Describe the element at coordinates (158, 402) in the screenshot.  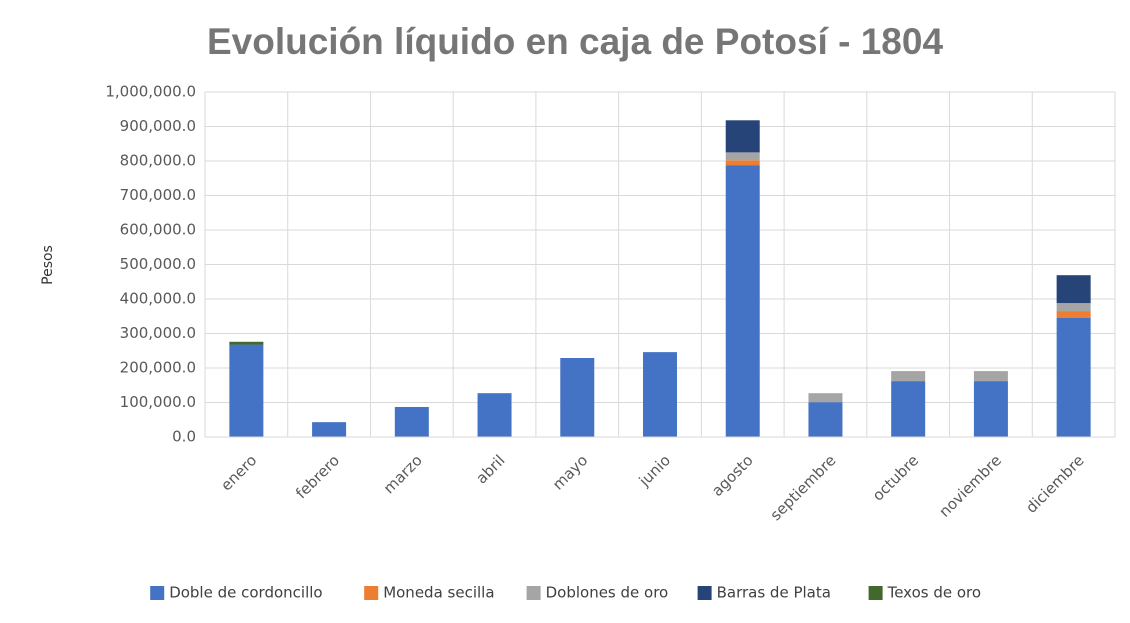
I see `y-tick-label: 100,000.0` at that location.